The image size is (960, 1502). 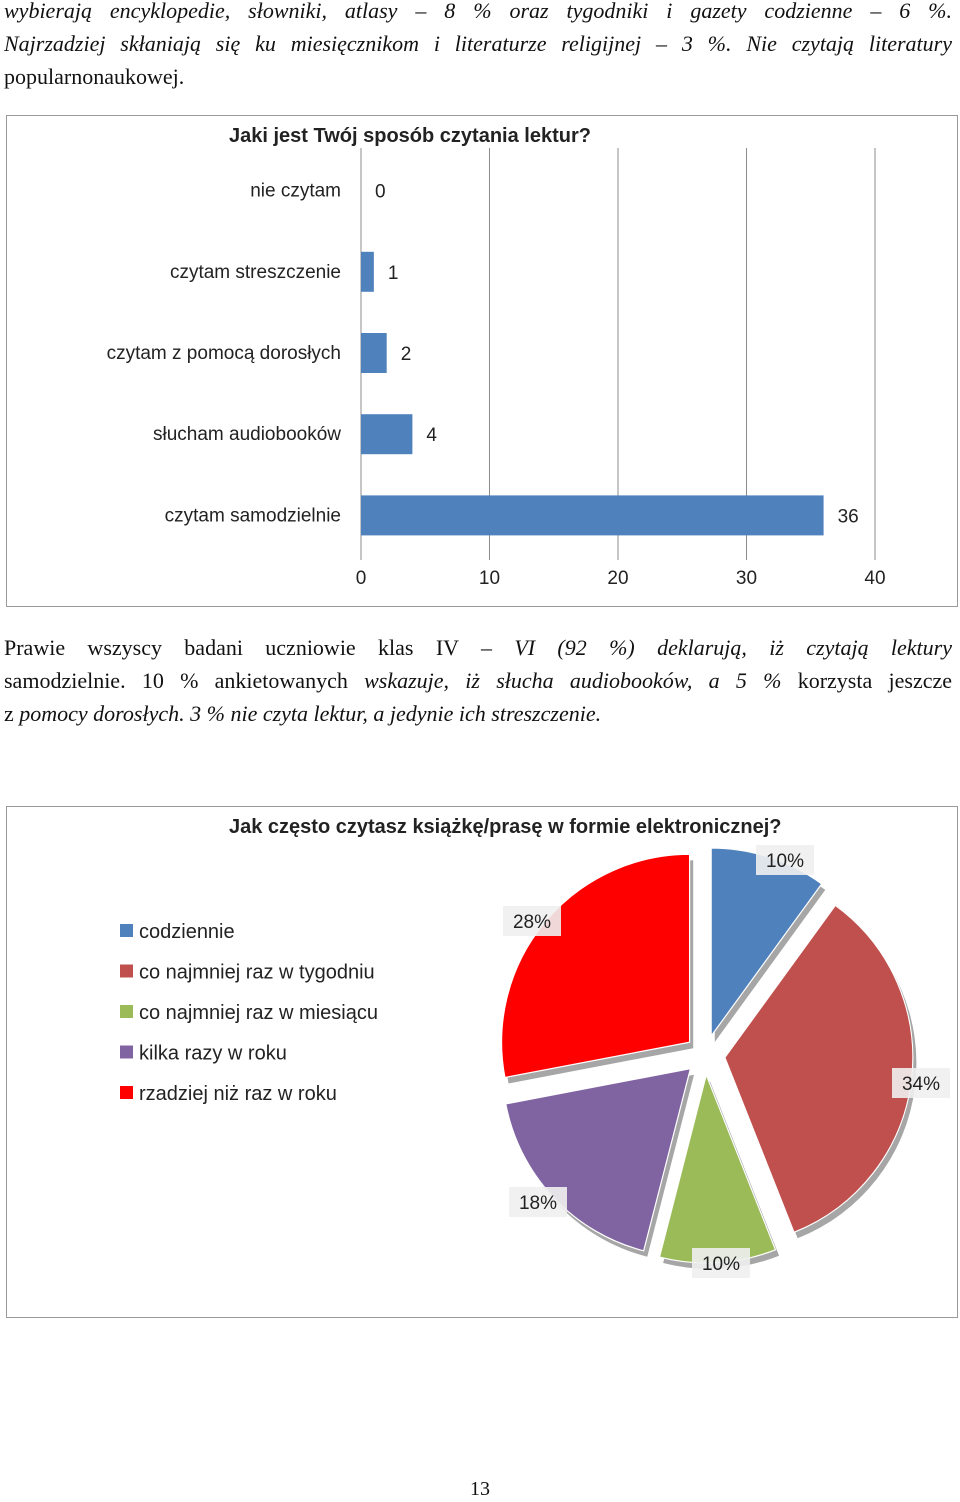 What do you see at coordinates (253, 515) in the screenshot?
I see `category-label: czytam samodzielnie` at bounding box center [253, 515].